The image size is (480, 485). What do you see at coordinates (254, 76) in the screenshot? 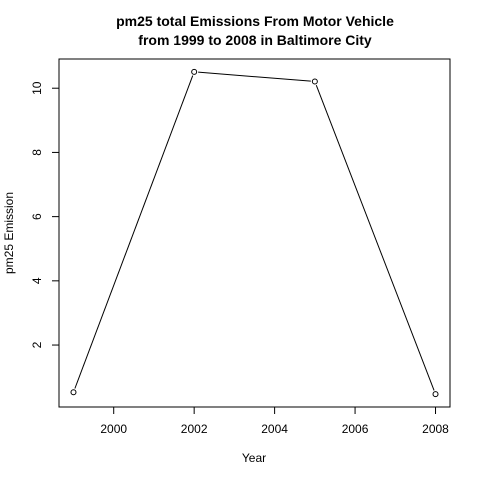
I see `series-line-segment` at bounding box center [254, 76].